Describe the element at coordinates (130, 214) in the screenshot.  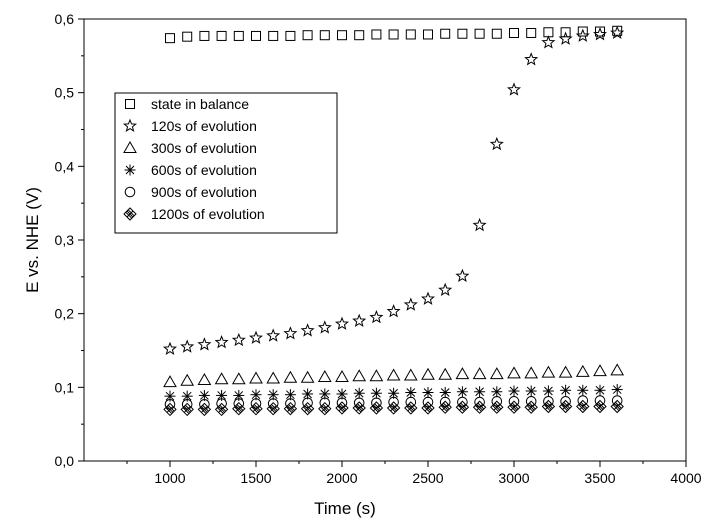
I see `legend-marker-crossed-diamond` at that location.